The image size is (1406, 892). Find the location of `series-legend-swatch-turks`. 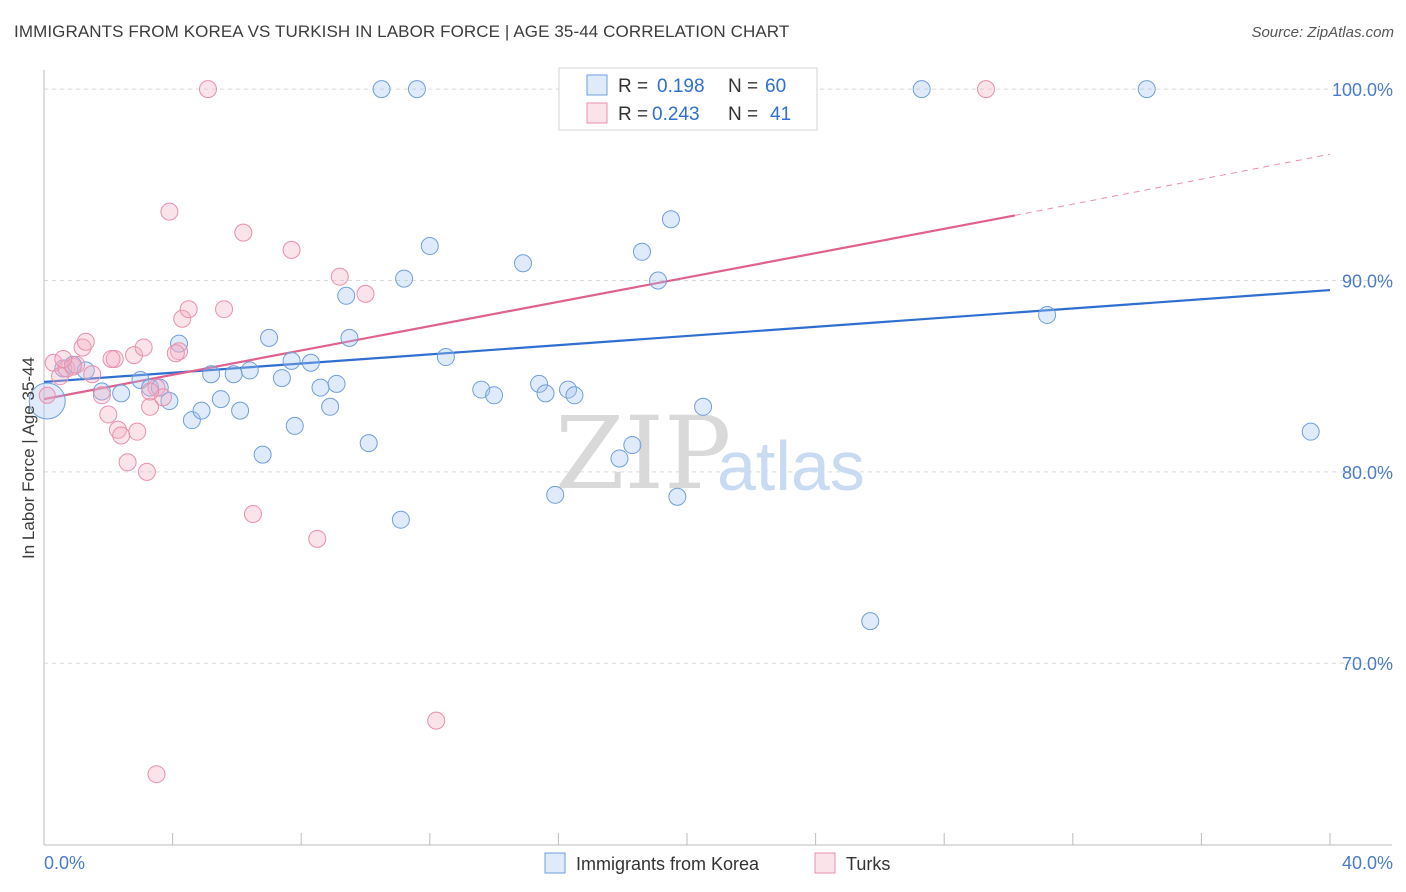

series-legend-swatch-turks is located at coordinates (825, 863).